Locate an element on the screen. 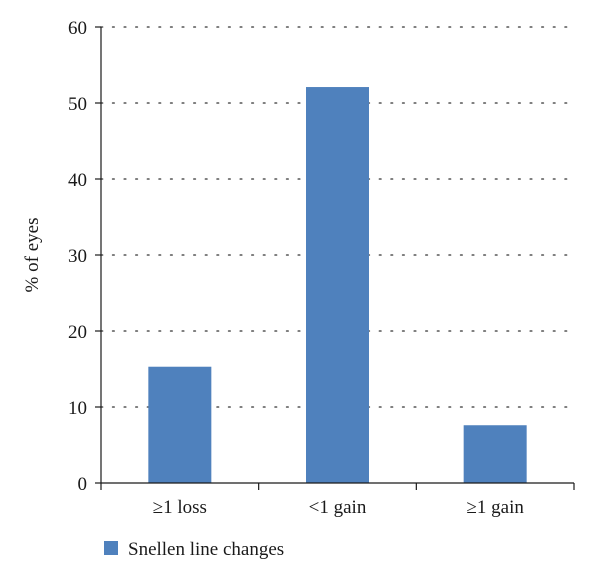  legend: Snellen line changes is located at coordinates (194, 549).